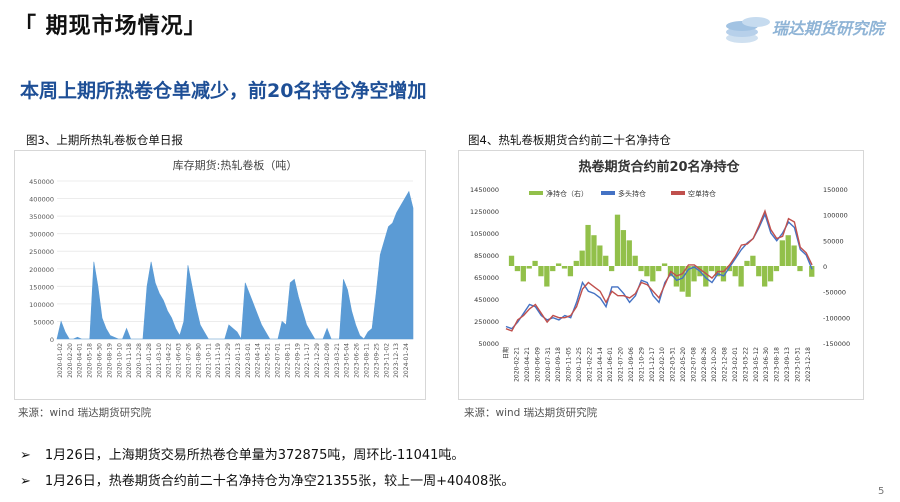 This screenshot has width=900, height=502. I want to click on x-tick-label: 2023-03-22, so click(745, 364).